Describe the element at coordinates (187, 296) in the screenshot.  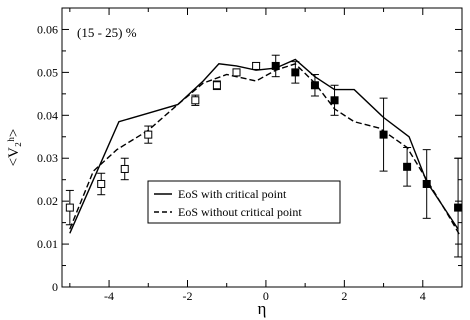
I see `x-tick-label: -2` at that location.